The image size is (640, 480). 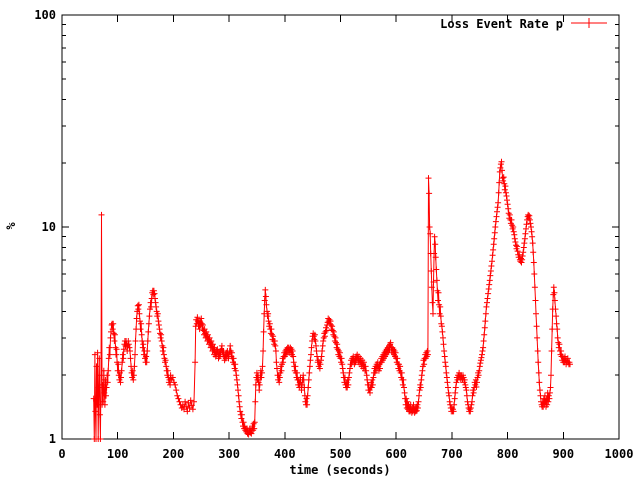 What do you see at coordinates (49, 227) in the screenshot?
I see `y-tick-label: 10` at bounding box center [49, 227].